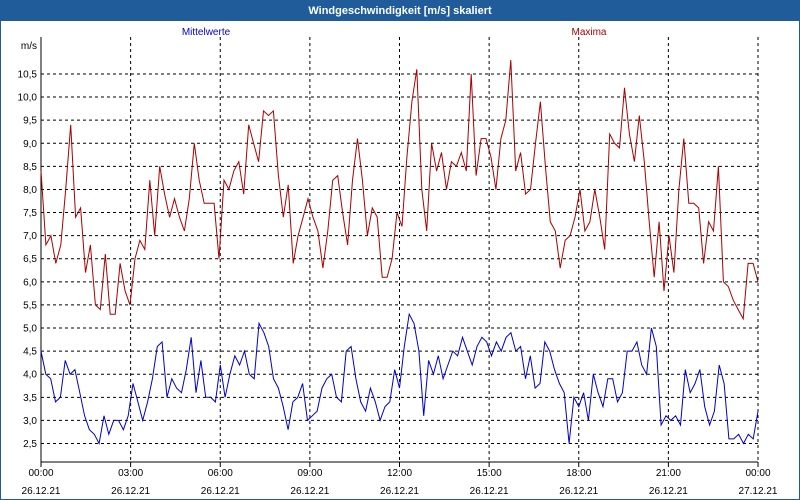  Describe the element at coordinates (30, 259) in the screenshot. I see `y-tick-label: 6,5` at that location.